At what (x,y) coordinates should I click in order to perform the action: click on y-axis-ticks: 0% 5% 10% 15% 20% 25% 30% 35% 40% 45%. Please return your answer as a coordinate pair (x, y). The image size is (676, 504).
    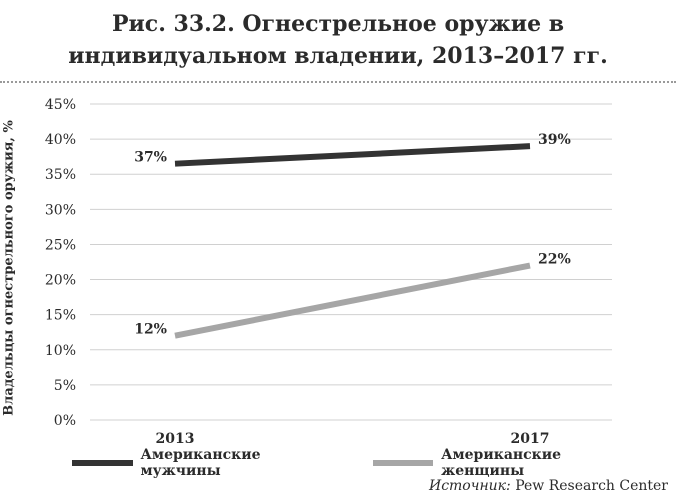
    Looking at the image, I should click on (60, 263).